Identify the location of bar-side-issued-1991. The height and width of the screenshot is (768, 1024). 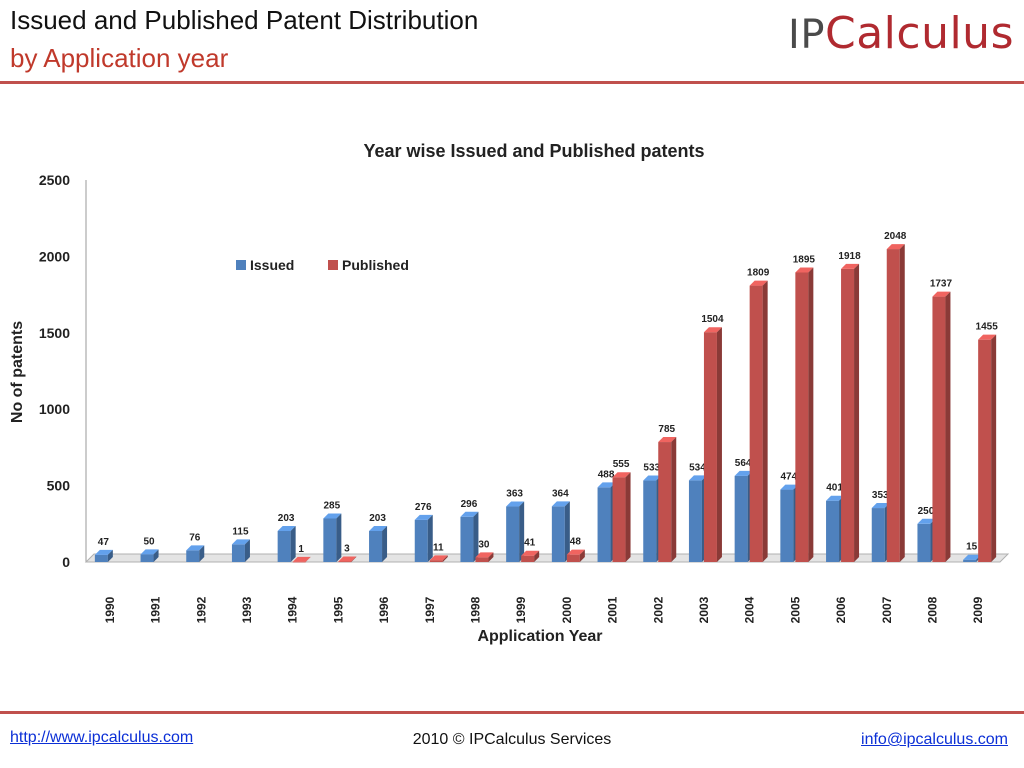
(156, 555).